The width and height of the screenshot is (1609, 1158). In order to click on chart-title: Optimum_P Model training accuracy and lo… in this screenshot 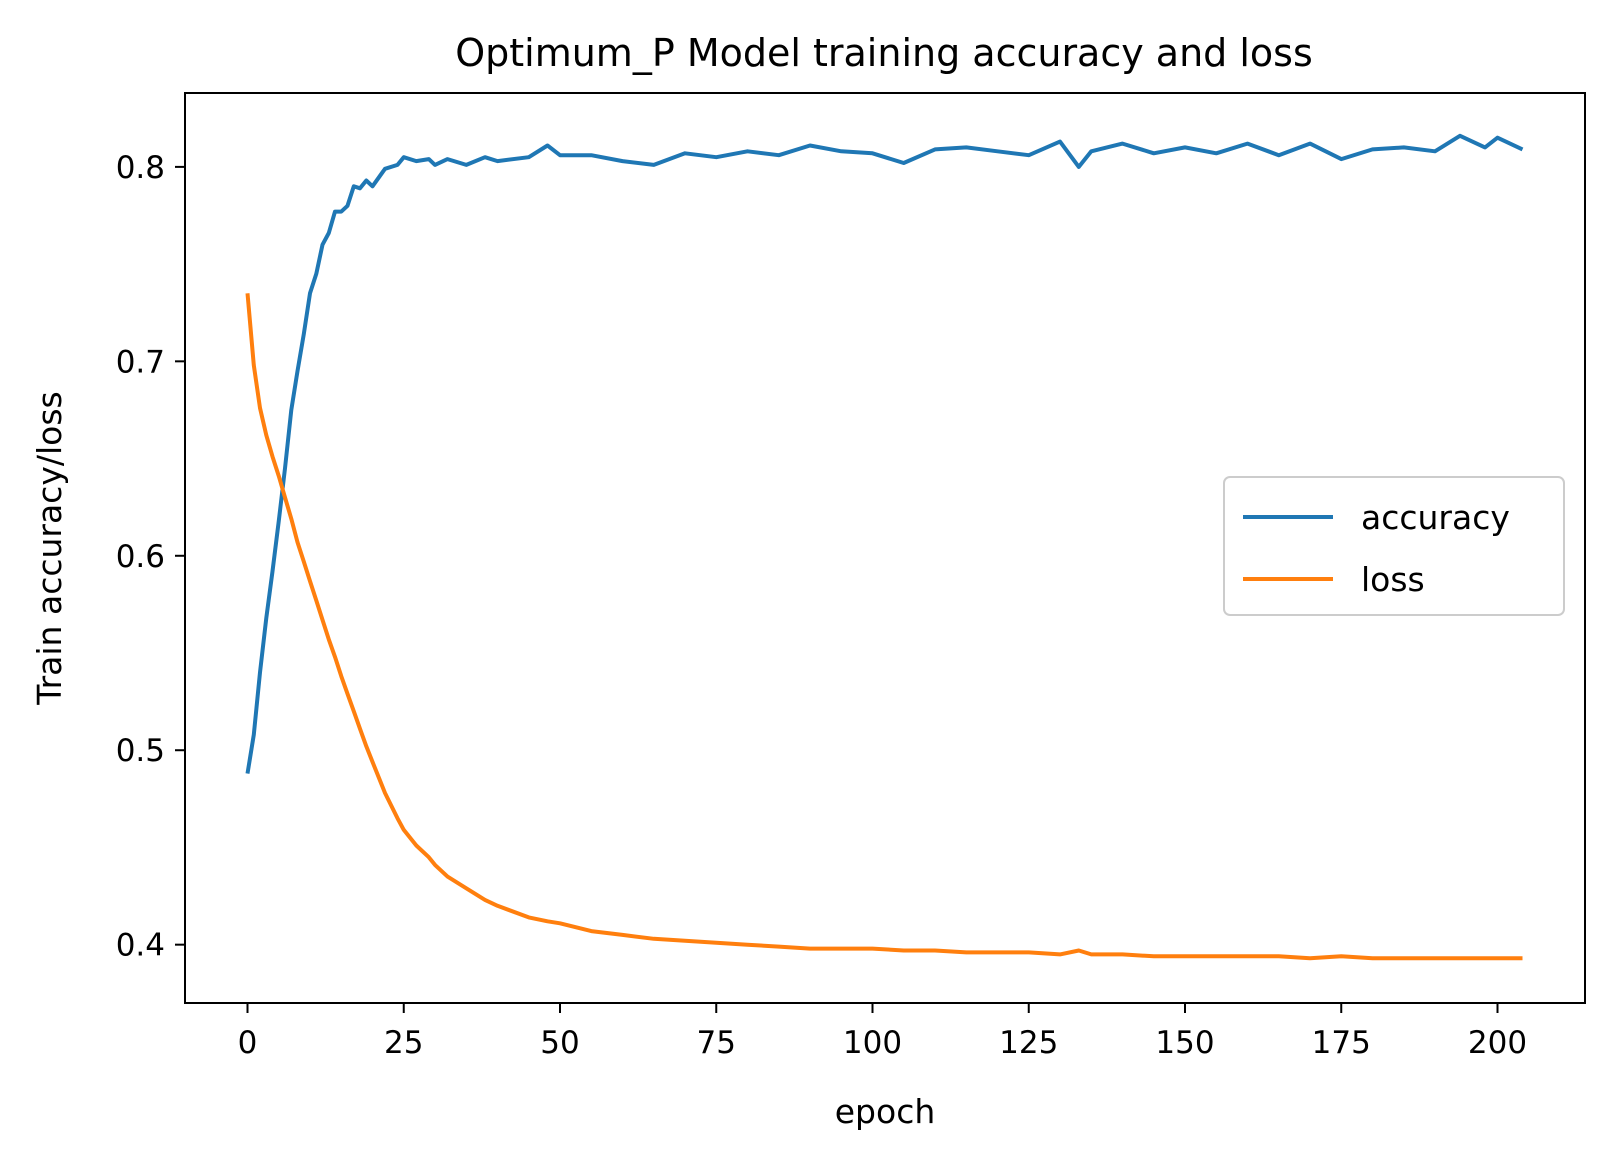, I will do `click(884, 53)`.